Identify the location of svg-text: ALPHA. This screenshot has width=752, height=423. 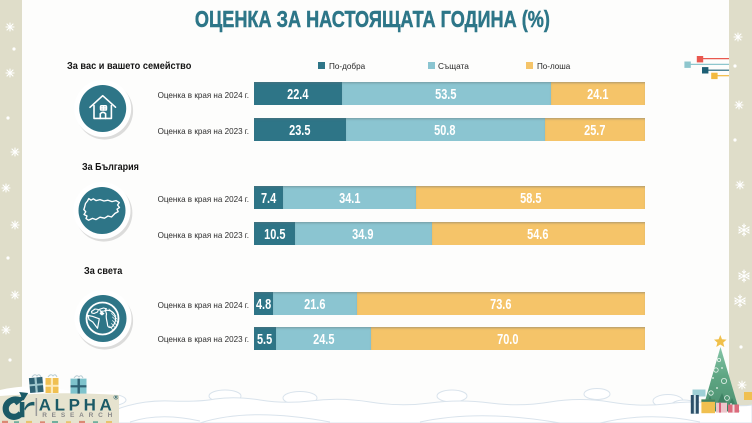
(77, 404).